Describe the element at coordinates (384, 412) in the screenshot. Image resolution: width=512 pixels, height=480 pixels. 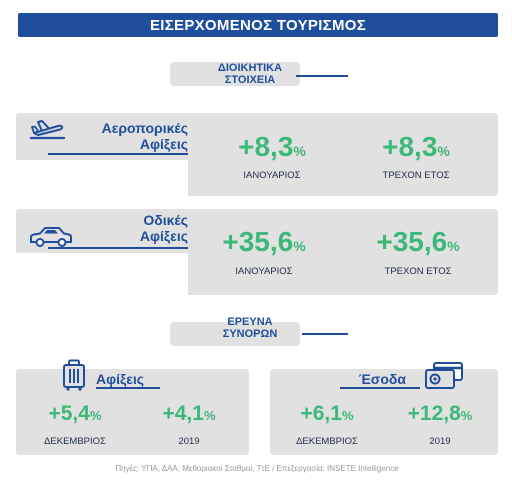
I see `survey-income-card` at that location.